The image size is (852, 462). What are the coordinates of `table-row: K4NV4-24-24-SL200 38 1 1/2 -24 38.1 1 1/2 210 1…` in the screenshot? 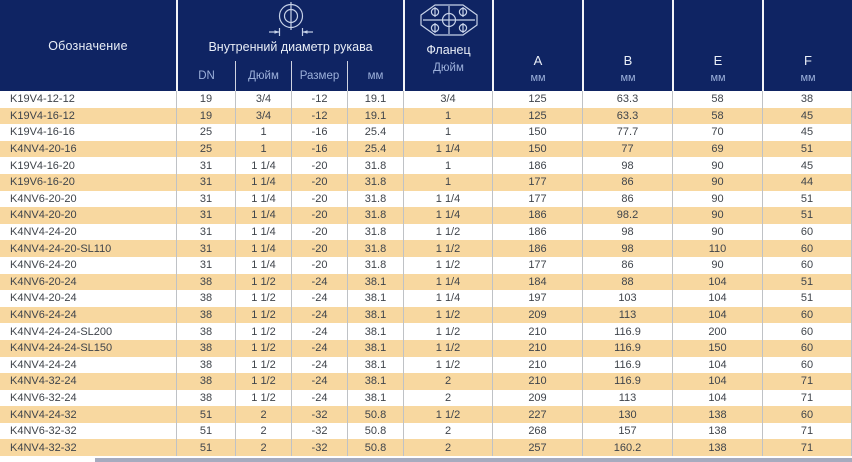 It's located at (426, 331).